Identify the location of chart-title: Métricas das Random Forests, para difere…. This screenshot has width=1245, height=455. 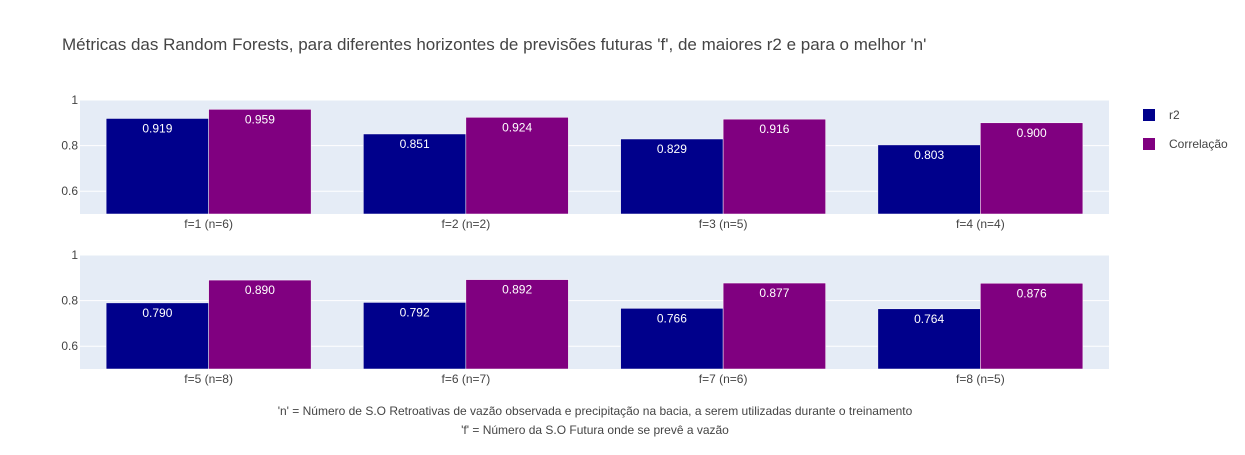
(494, 44).